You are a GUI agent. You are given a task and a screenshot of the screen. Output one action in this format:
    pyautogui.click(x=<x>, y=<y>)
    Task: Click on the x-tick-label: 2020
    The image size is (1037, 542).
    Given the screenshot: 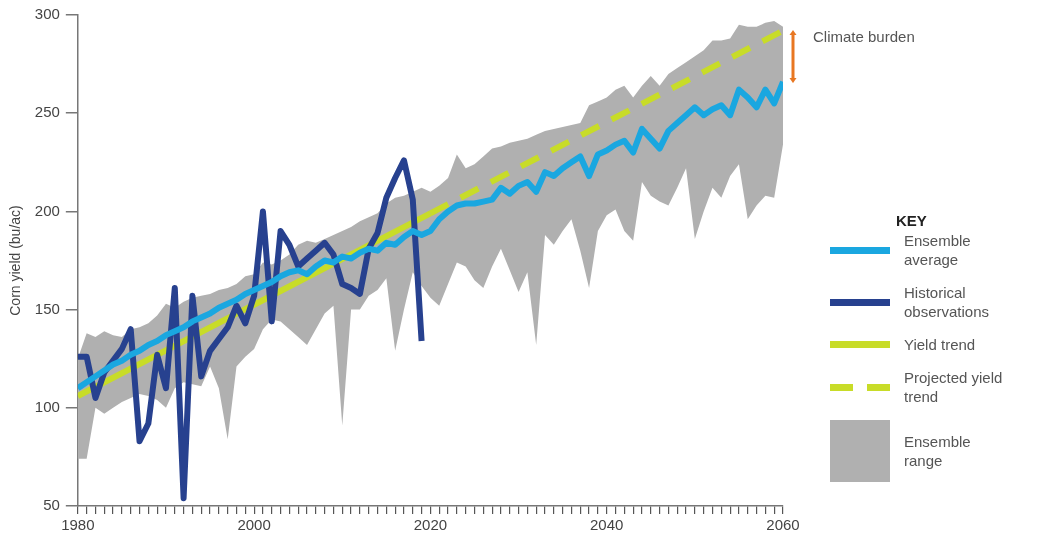 What is the action you would take?
    pyautogui.click(x=430, y=525)
    